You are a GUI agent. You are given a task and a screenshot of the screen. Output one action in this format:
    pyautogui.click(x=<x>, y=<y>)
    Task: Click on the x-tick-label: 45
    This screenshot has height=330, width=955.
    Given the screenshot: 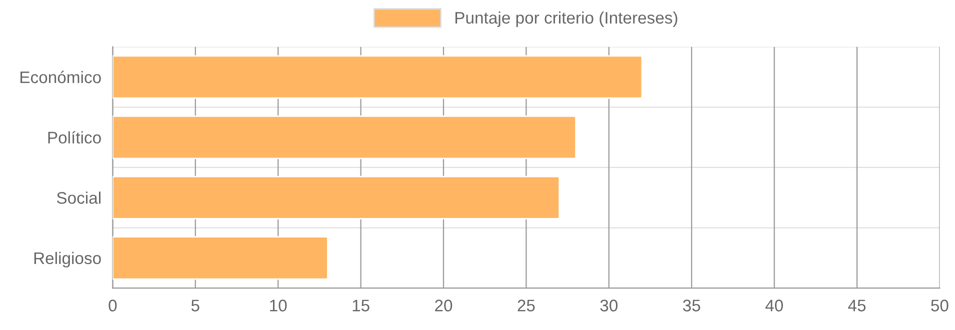 What is the action you would take?
    pyautogui.click(x=857, y=306)
    